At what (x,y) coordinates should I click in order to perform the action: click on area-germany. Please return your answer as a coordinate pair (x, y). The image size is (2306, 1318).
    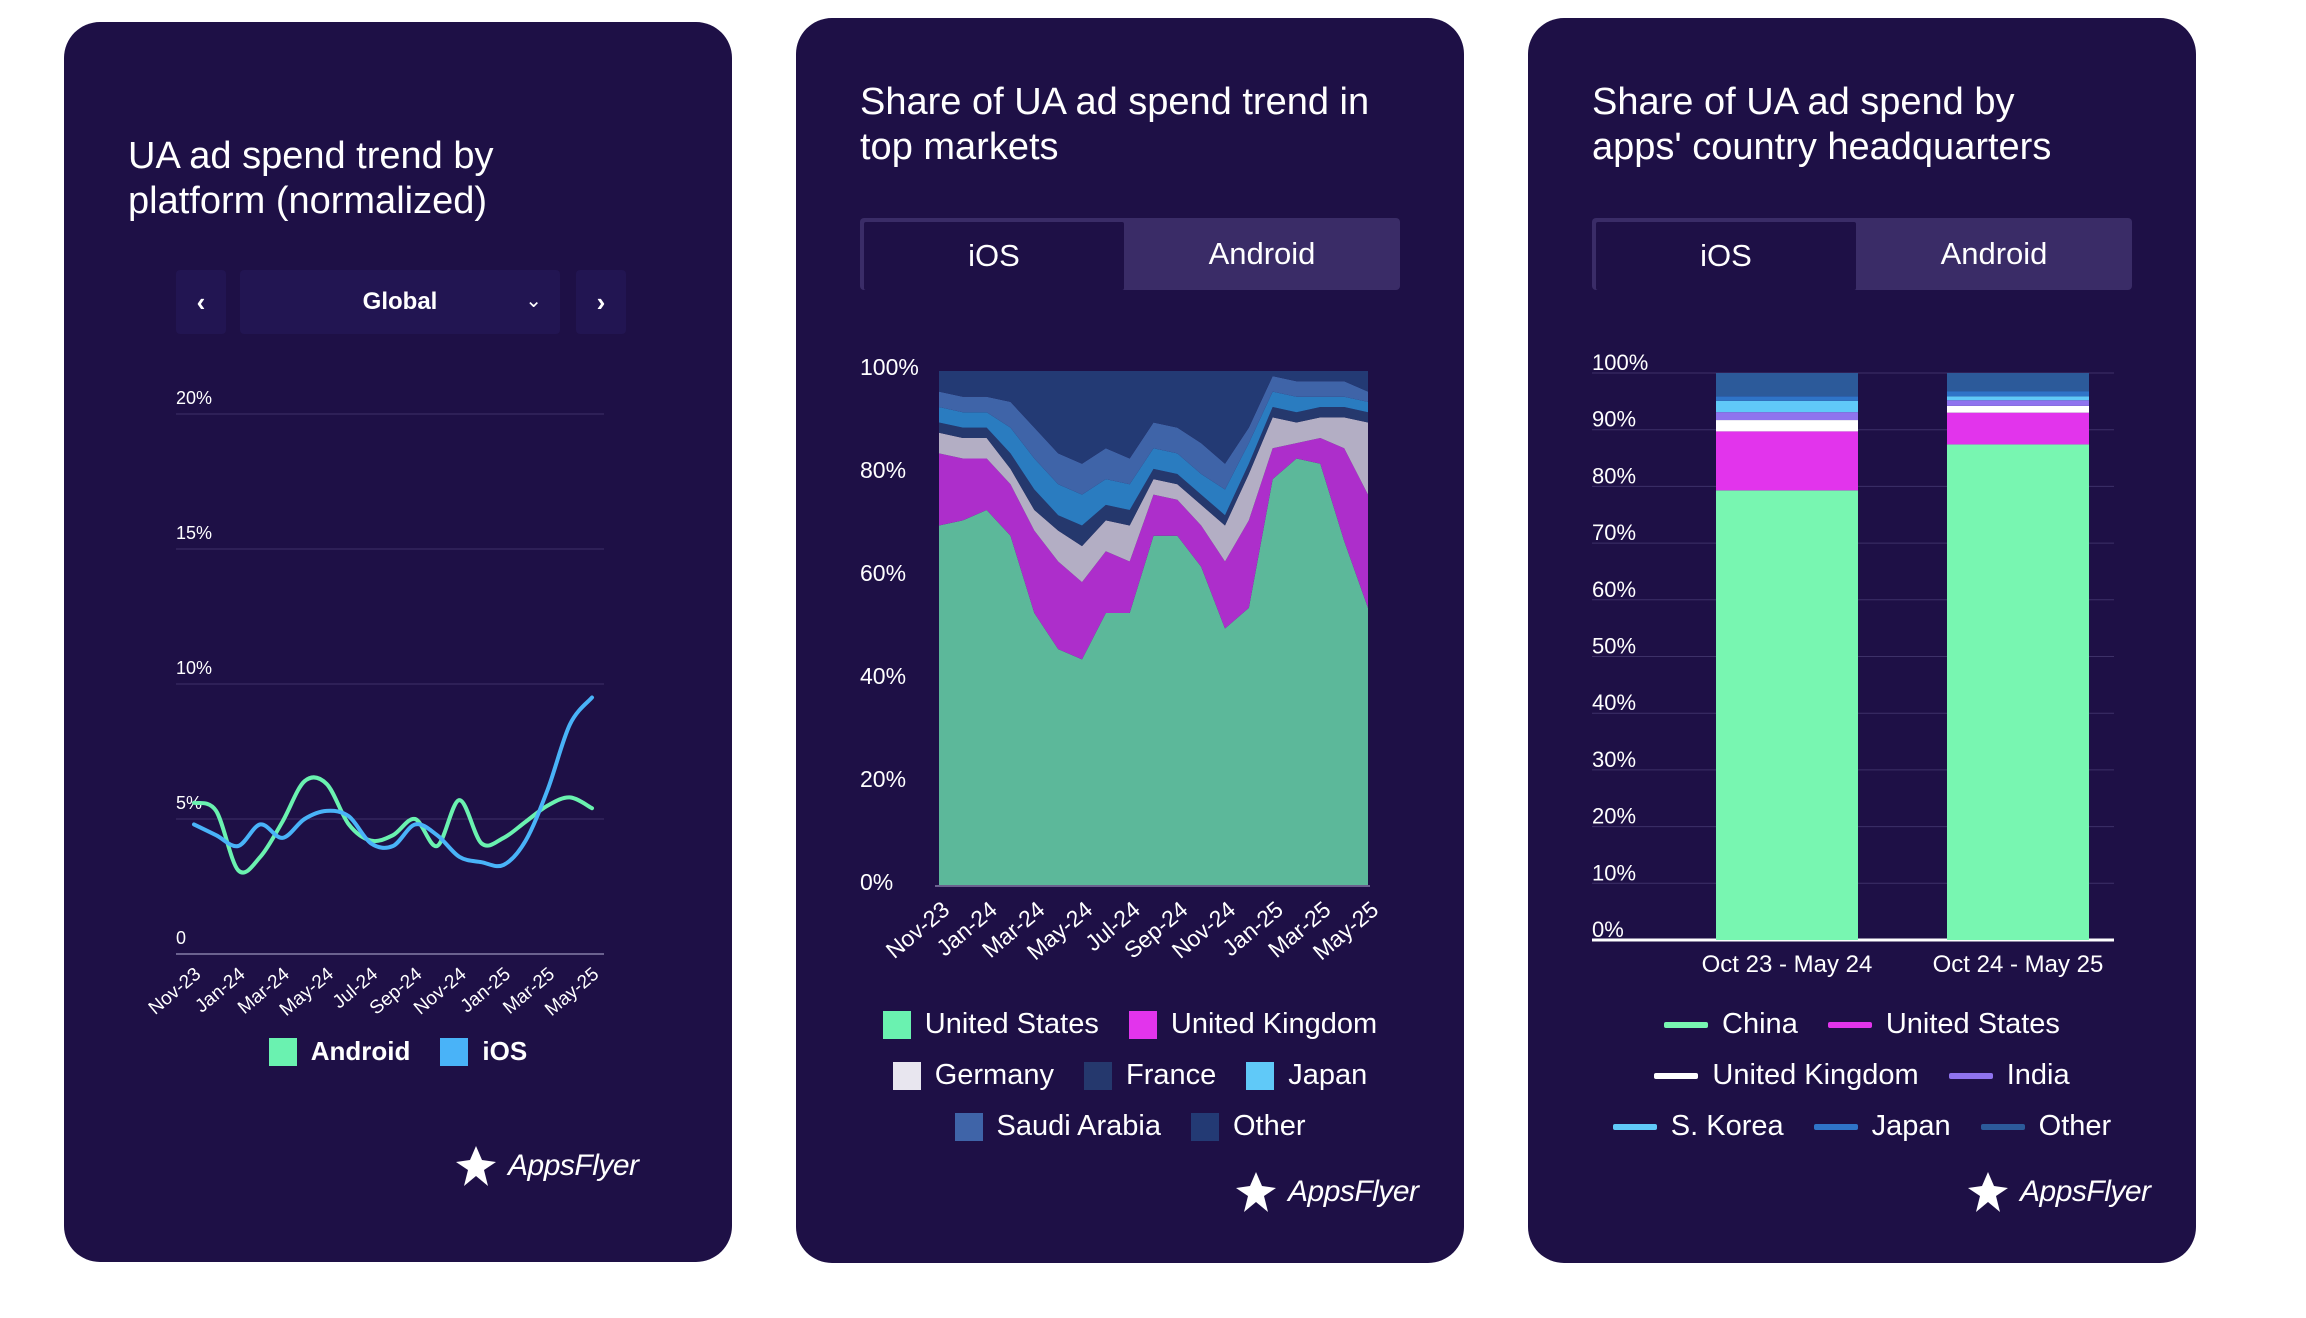
    Looking at the image, I should click on (1153, 500).